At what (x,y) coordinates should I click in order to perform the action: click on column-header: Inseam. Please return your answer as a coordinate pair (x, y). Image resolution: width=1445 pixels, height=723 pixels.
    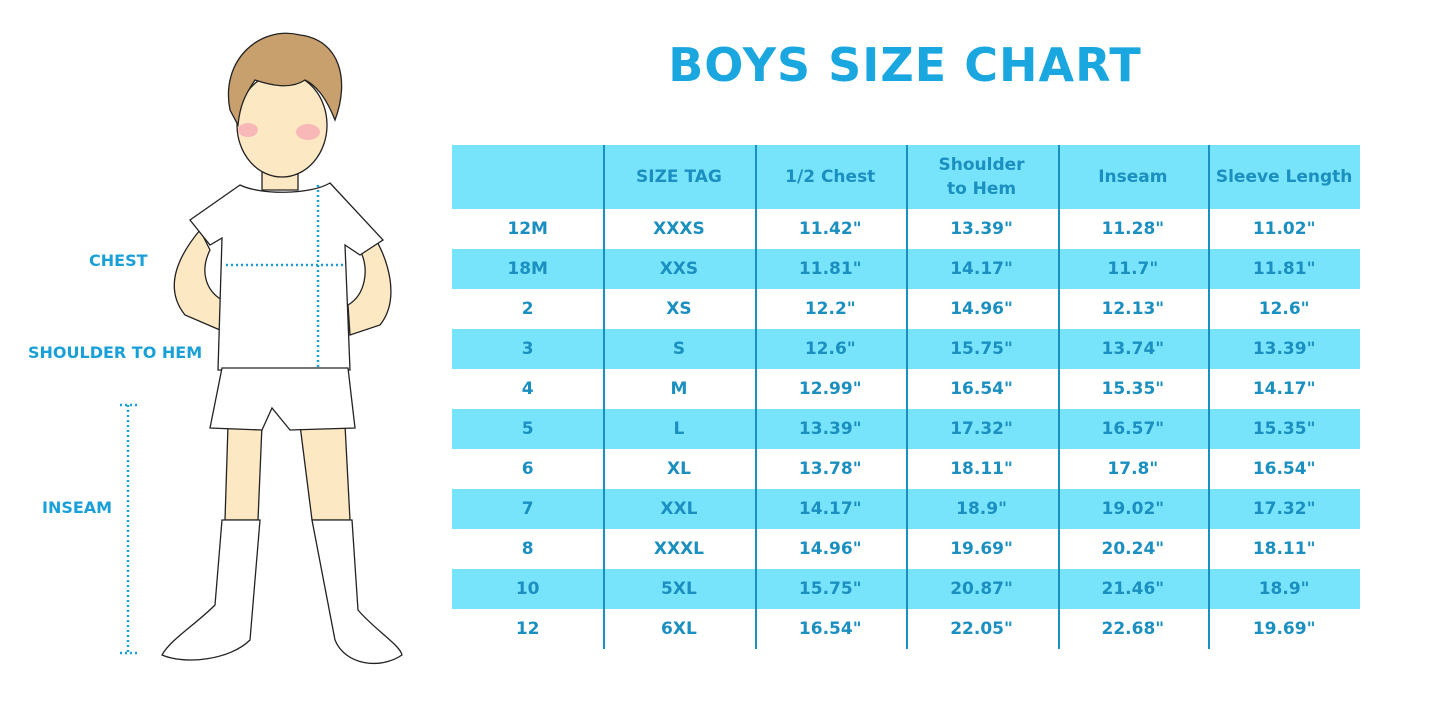
    Looking at the image, I should click on (1133, 177).